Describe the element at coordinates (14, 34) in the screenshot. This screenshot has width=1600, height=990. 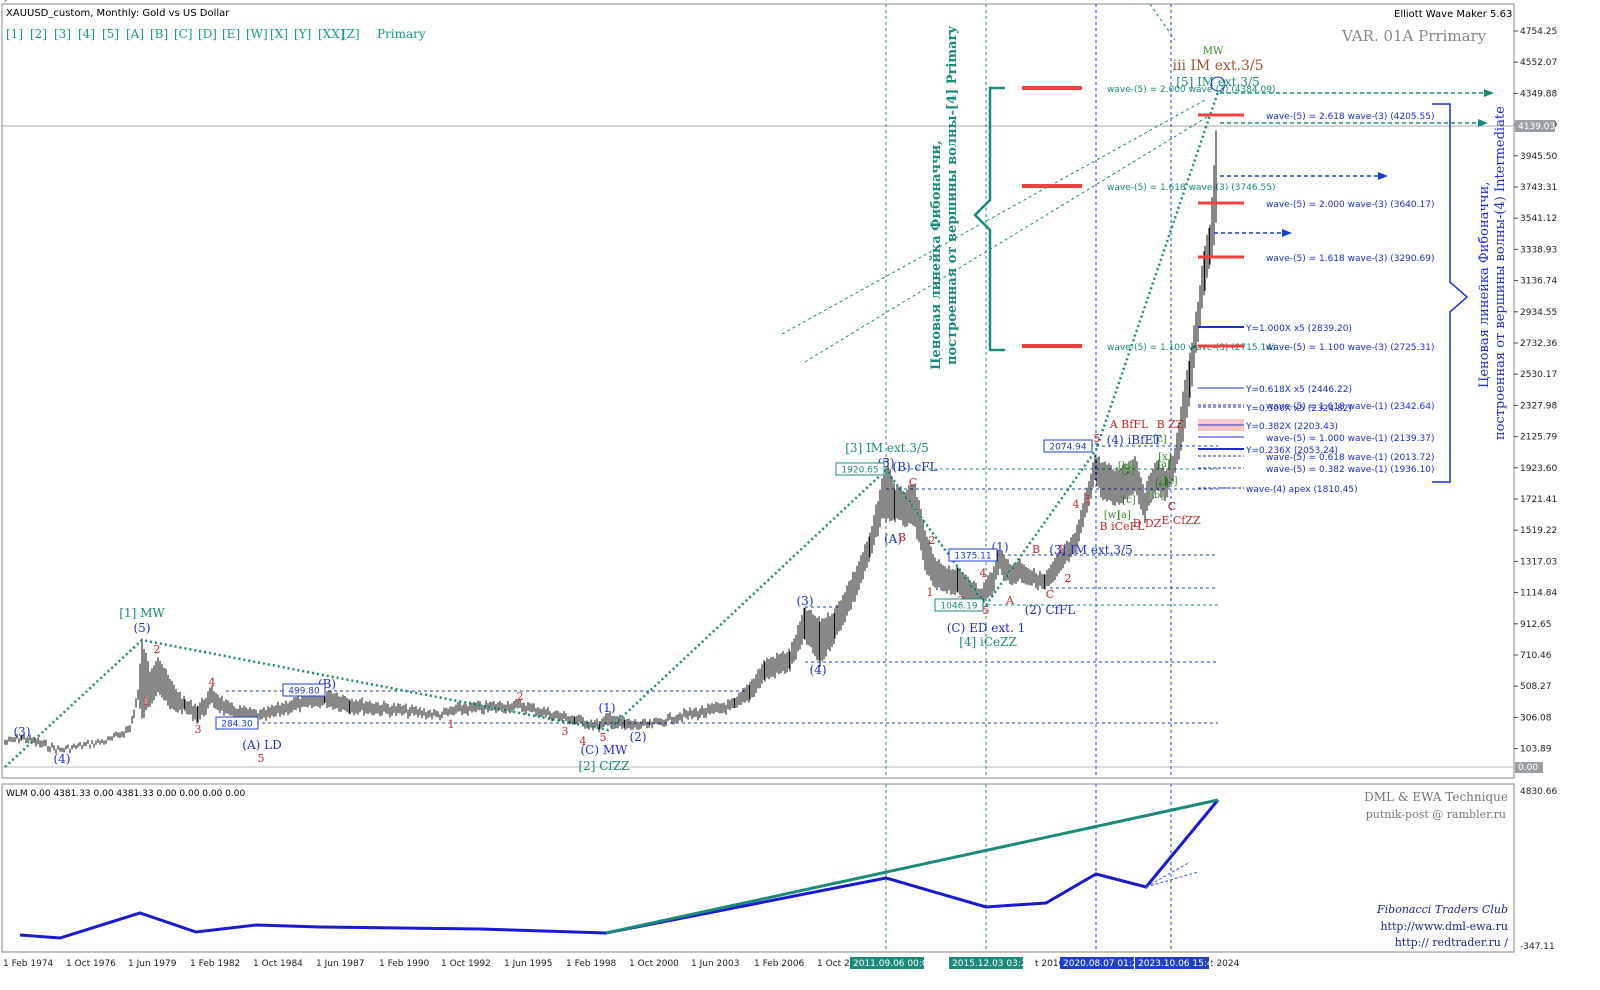
I see `wave-degree-button: [1]` at that location.